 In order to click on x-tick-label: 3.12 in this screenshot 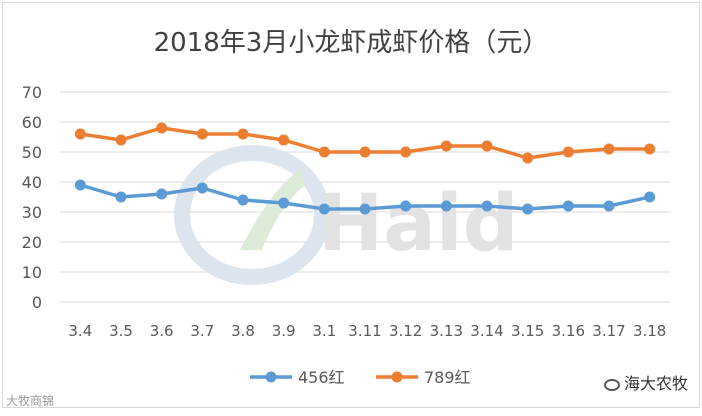, I will do `click(405, 331)`.